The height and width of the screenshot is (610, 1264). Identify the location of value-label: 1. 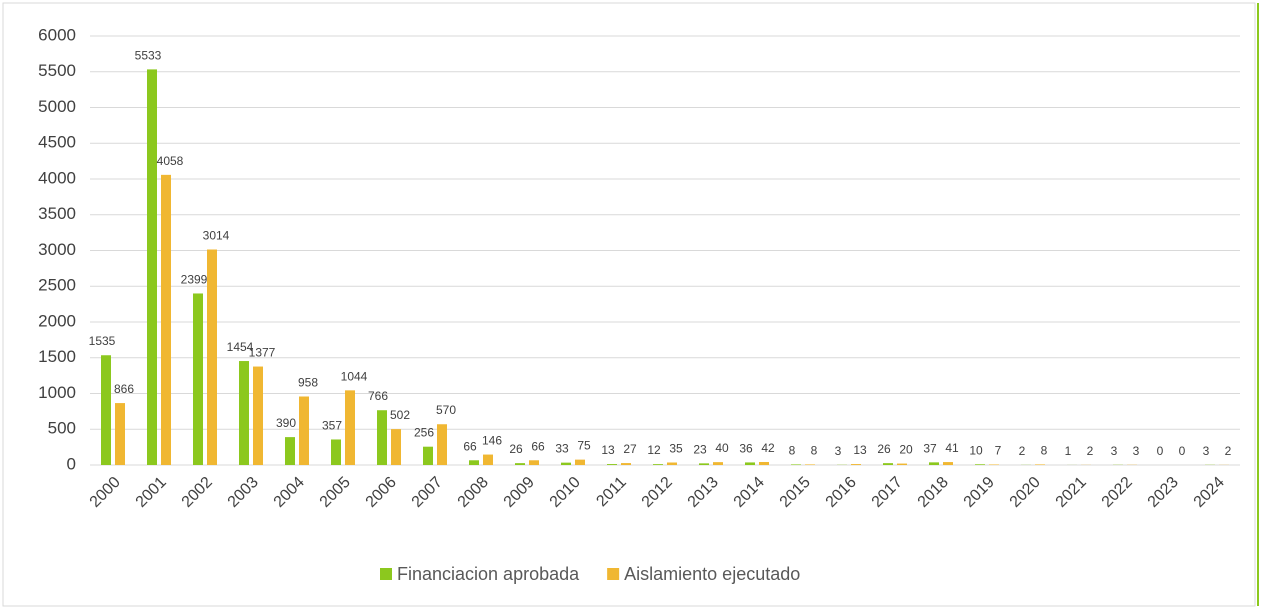
(1068, 451).